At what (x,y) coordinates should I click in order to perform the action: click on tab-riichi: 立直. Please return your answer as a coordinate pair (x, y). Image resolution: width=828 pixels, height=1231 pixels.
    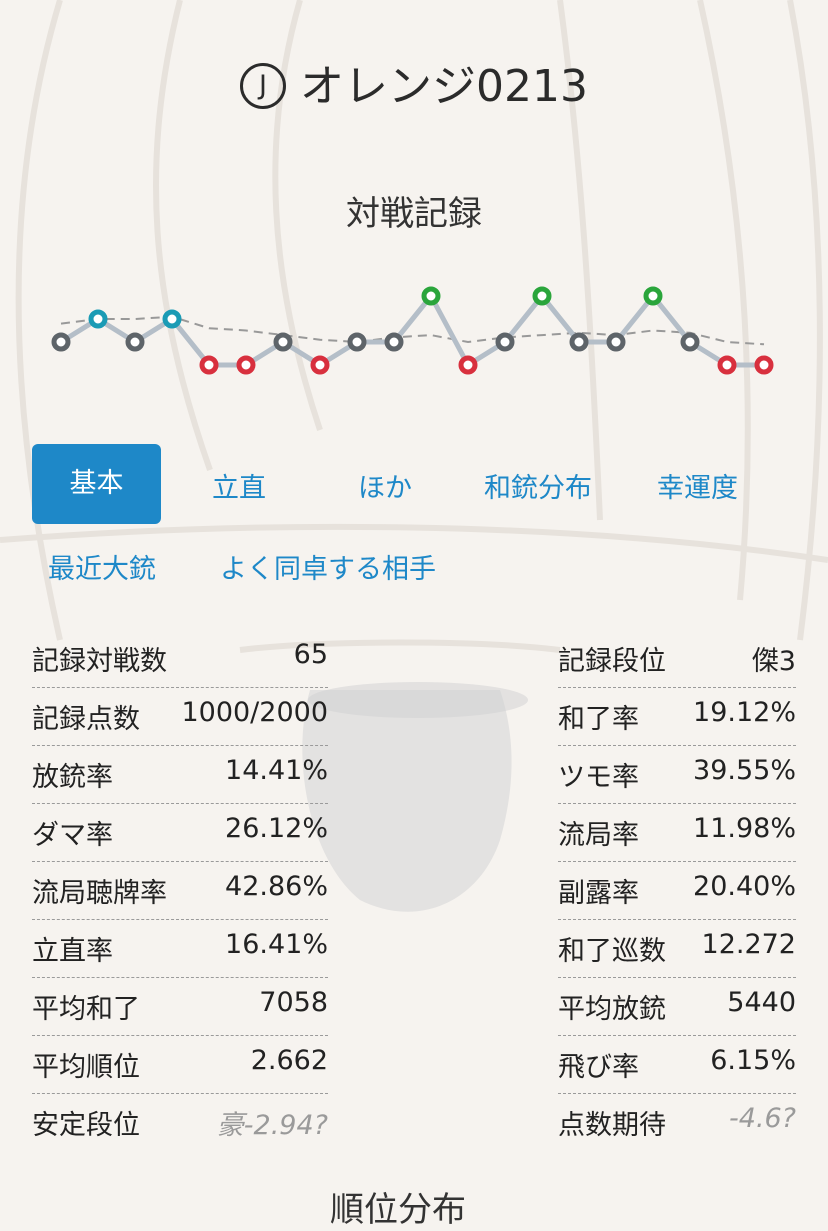
    Looking at the image, I should click on (239, 488).